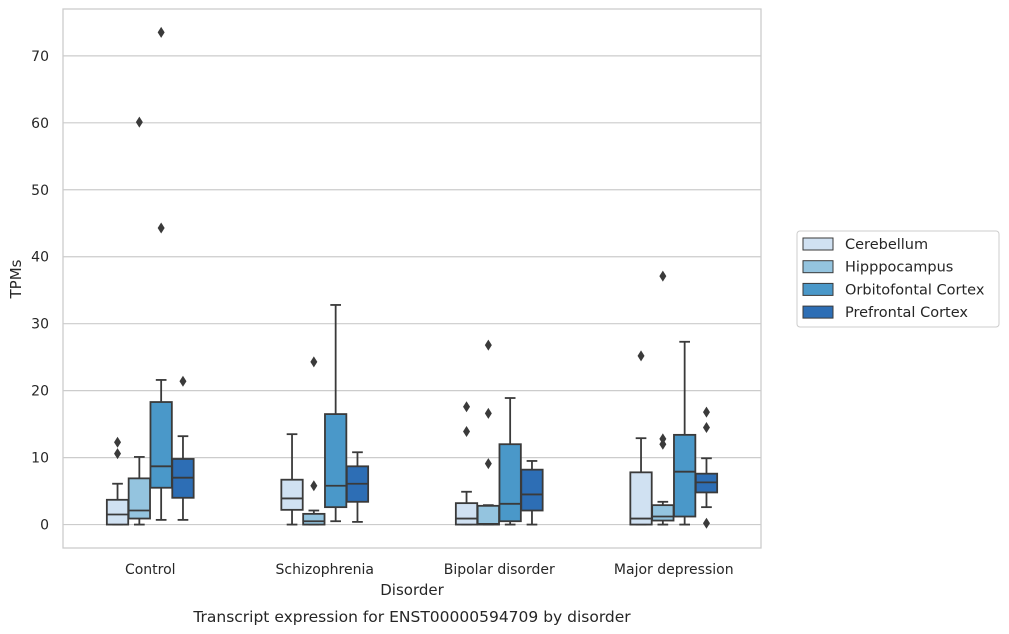 The image size is (1009, 634). I want to click on x-axis-title: Disorder, so click(412, 590).